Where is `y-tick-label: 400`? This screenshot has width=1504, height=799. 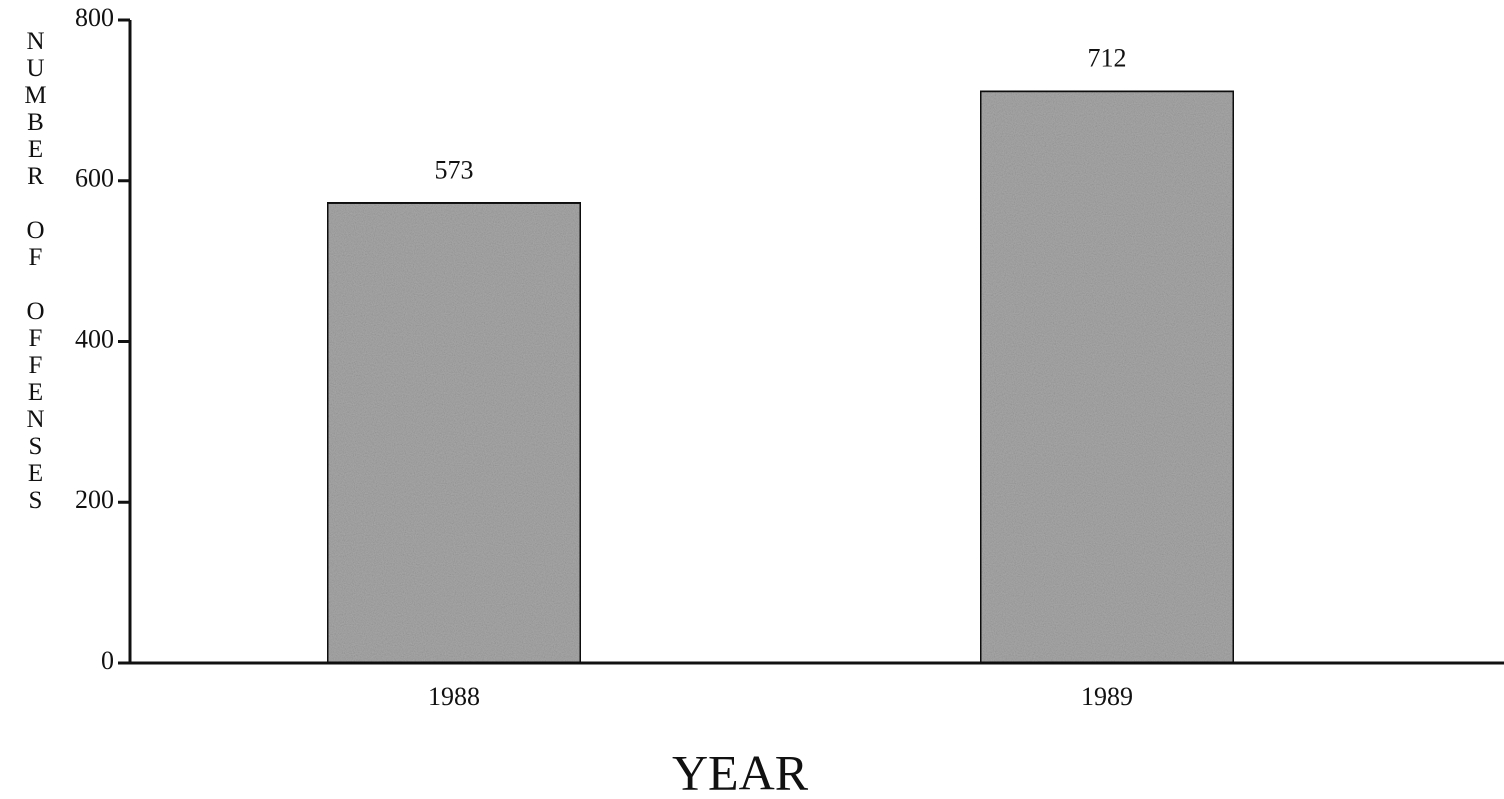 y-tick-label: 400 is located at coordinates (94, 338).